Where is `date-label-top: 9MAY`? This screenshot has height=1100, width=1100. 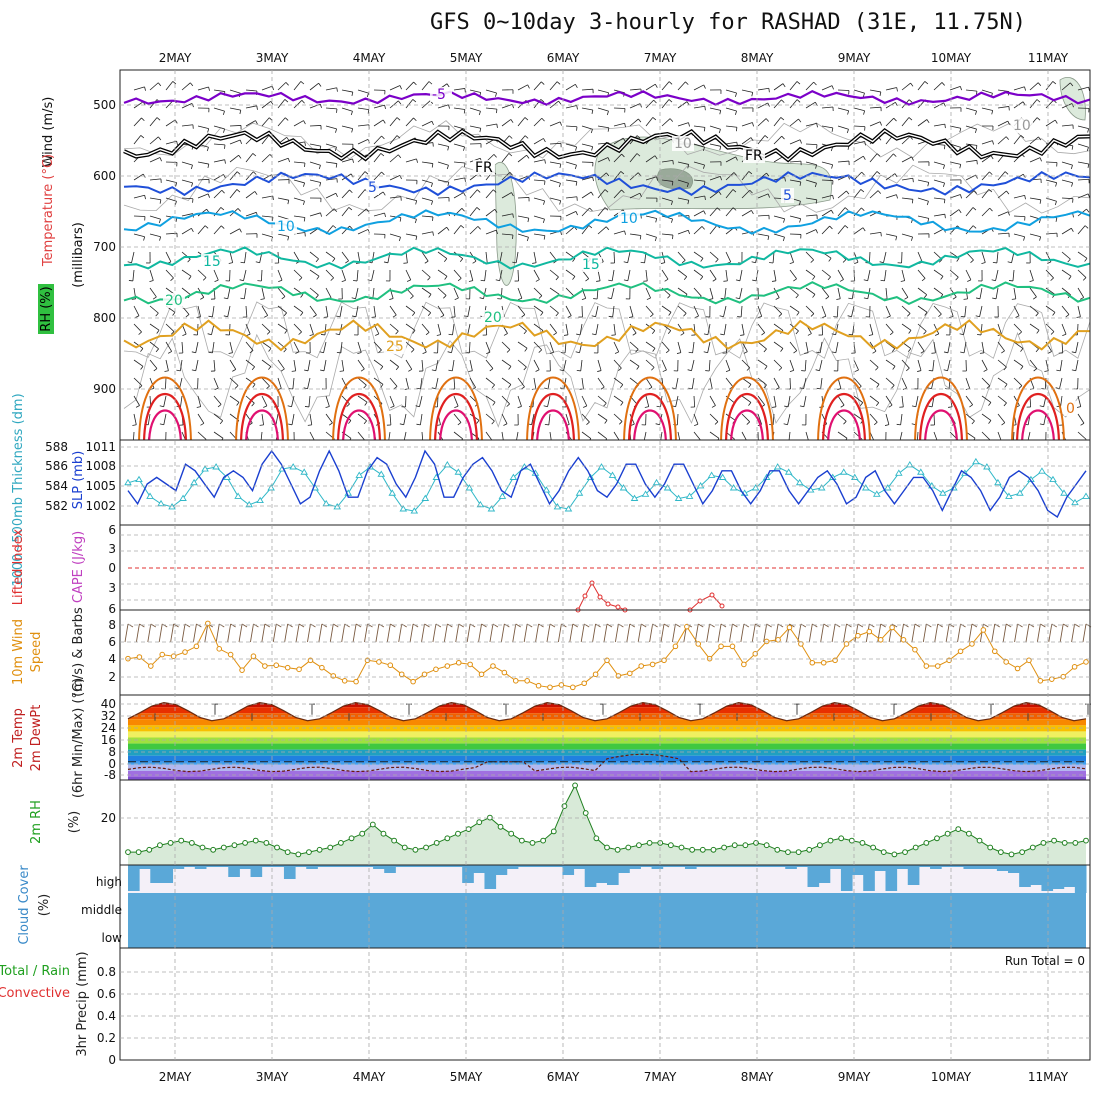
date-label-top: 9MAY is located at coordinates (854, 58).